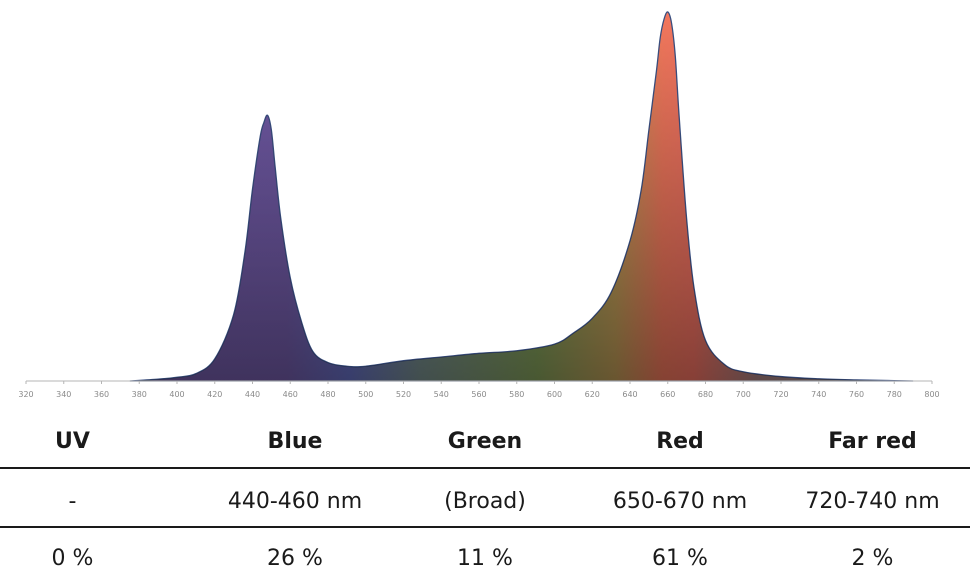 The width and height of the screenshot is (970, 579). Describe the element at coordinates (818, 394) in the screenshot. I see `x-tick-label: 740` at that location.